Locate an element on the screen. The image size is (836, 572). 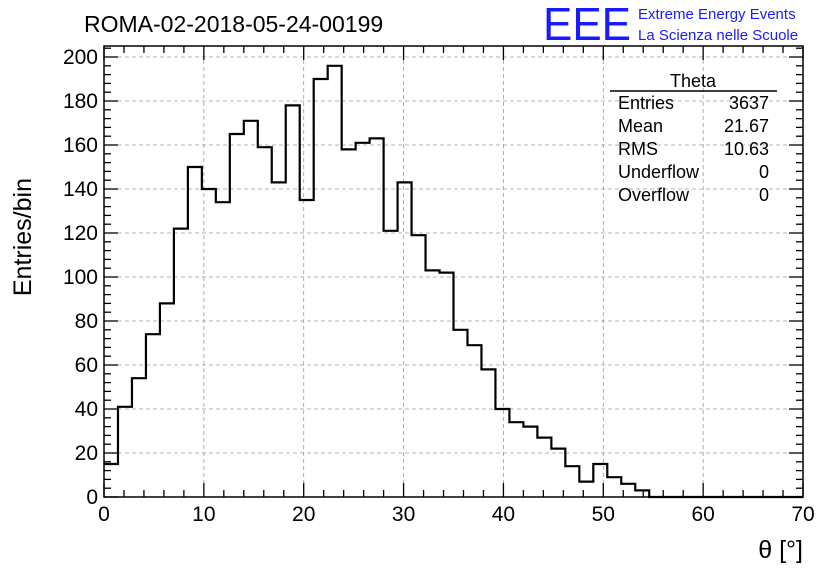
stats-row-value: 21.67 is located at coordinates (746, 126).